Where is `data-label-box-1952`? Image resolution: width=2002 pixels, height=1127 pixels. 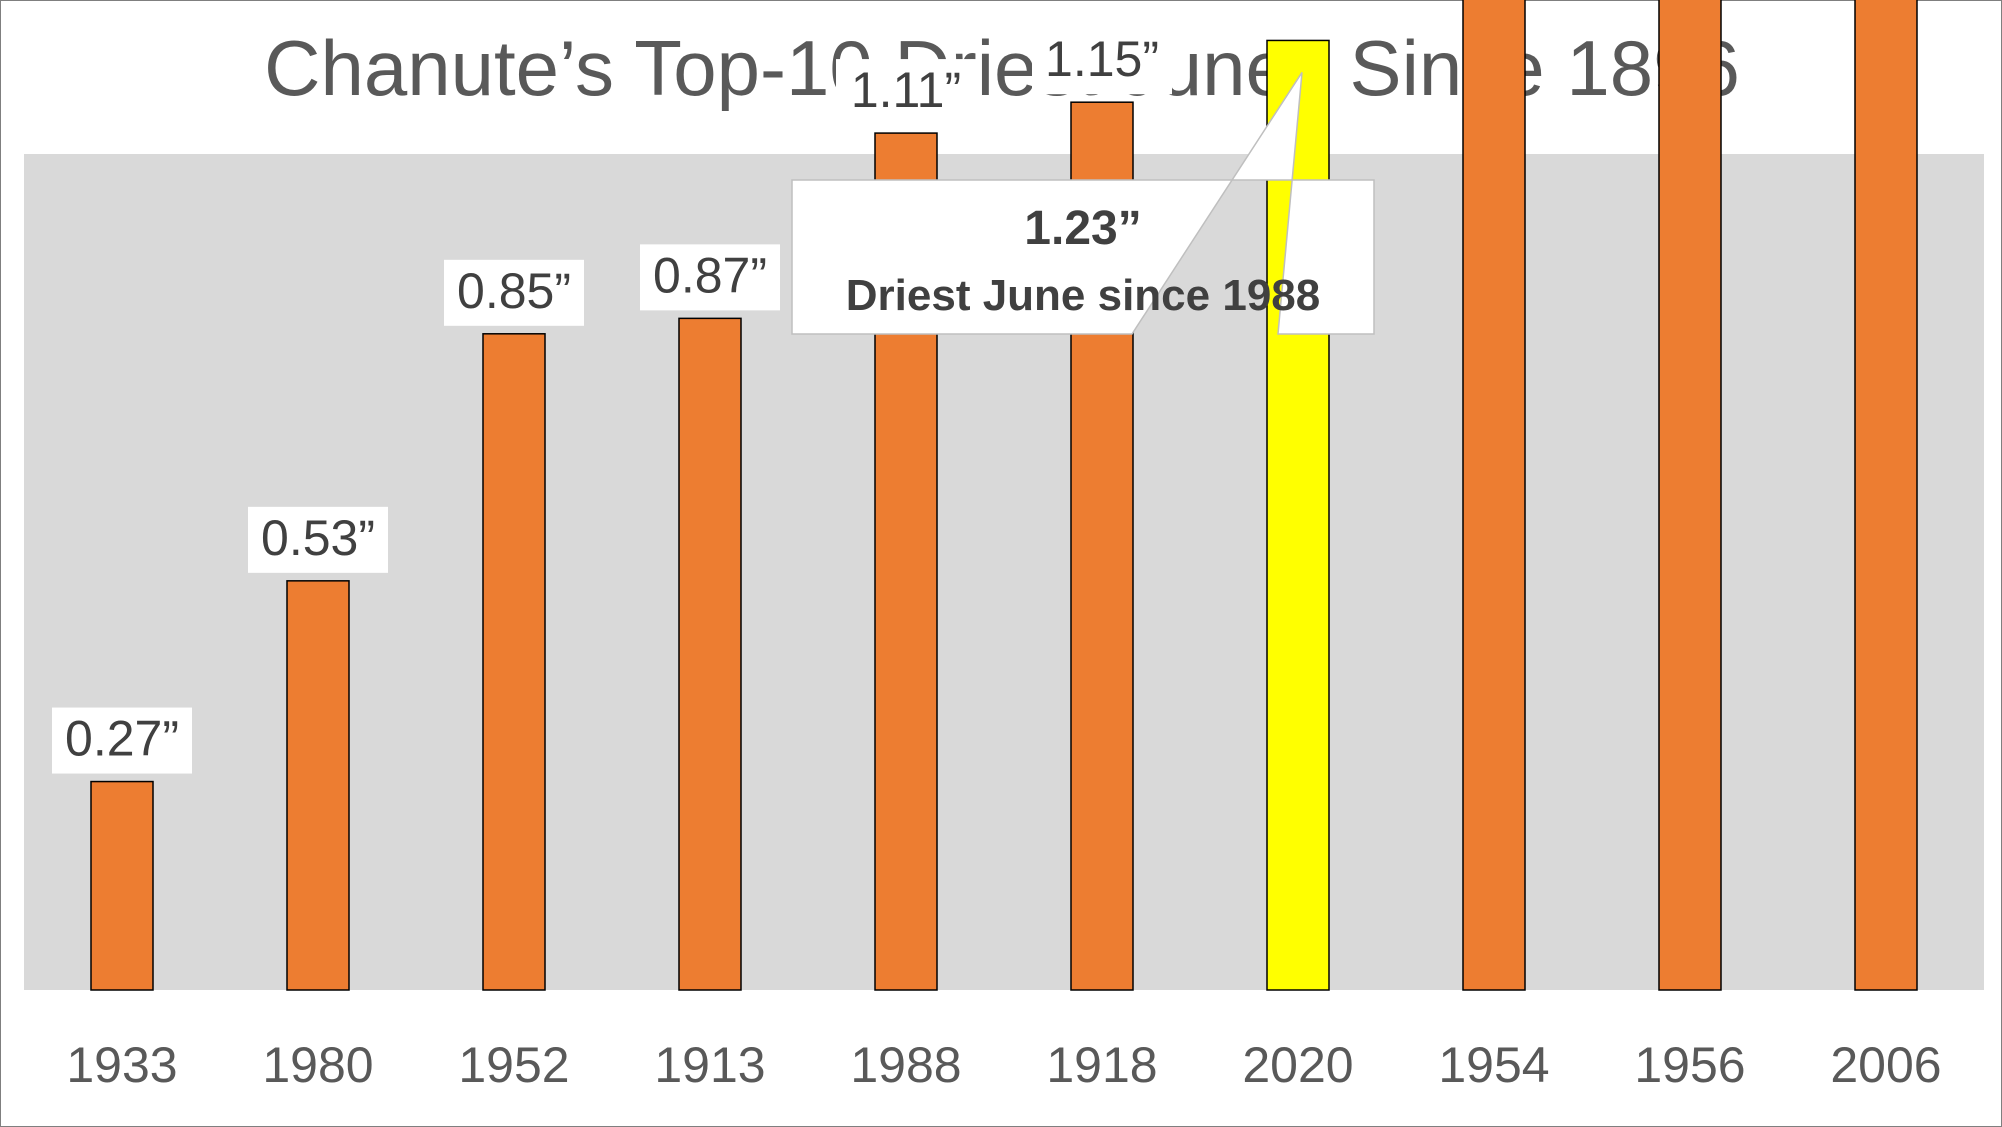
data-label-box-1952 is located at coordinates (514, 292).